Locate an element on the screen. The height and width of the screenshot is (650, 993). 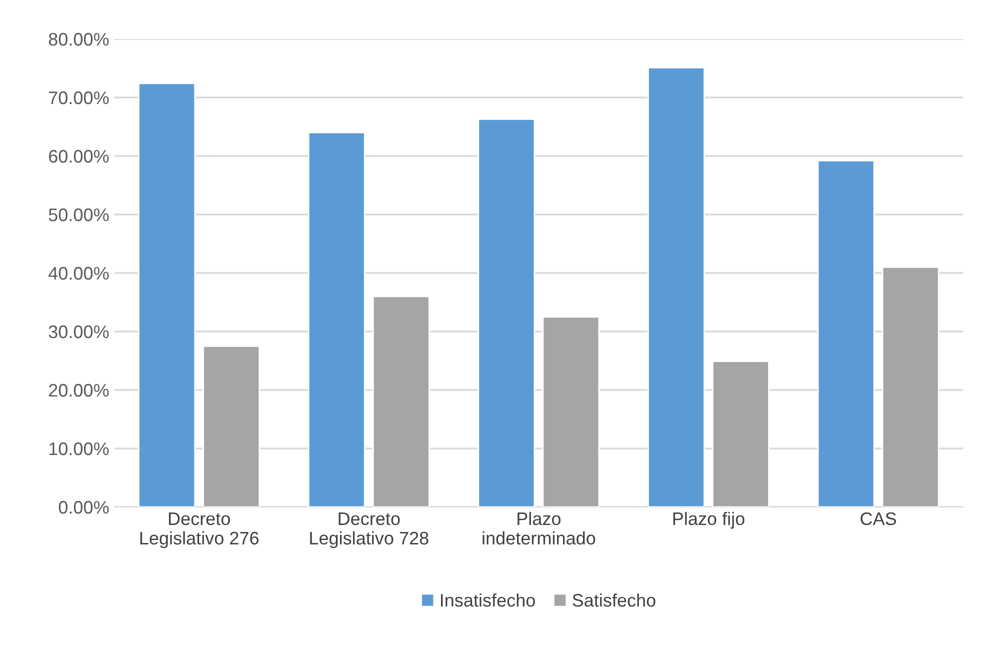
y-tick-label: 30.00% is located at coordinates (78, 331).